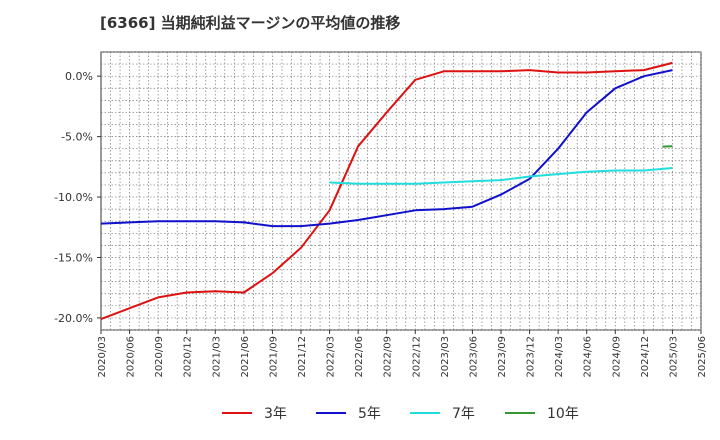  Describe the element at coordinates (73, 197) in the screenshot. I see `y-tick-label: -10.0%` at that location.